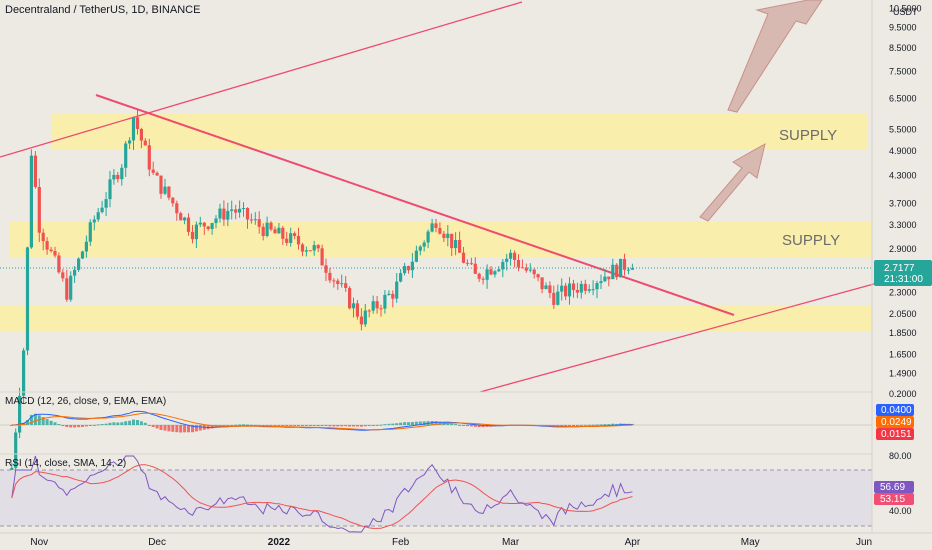  I want to click on rsi-line, so click(322, 494).